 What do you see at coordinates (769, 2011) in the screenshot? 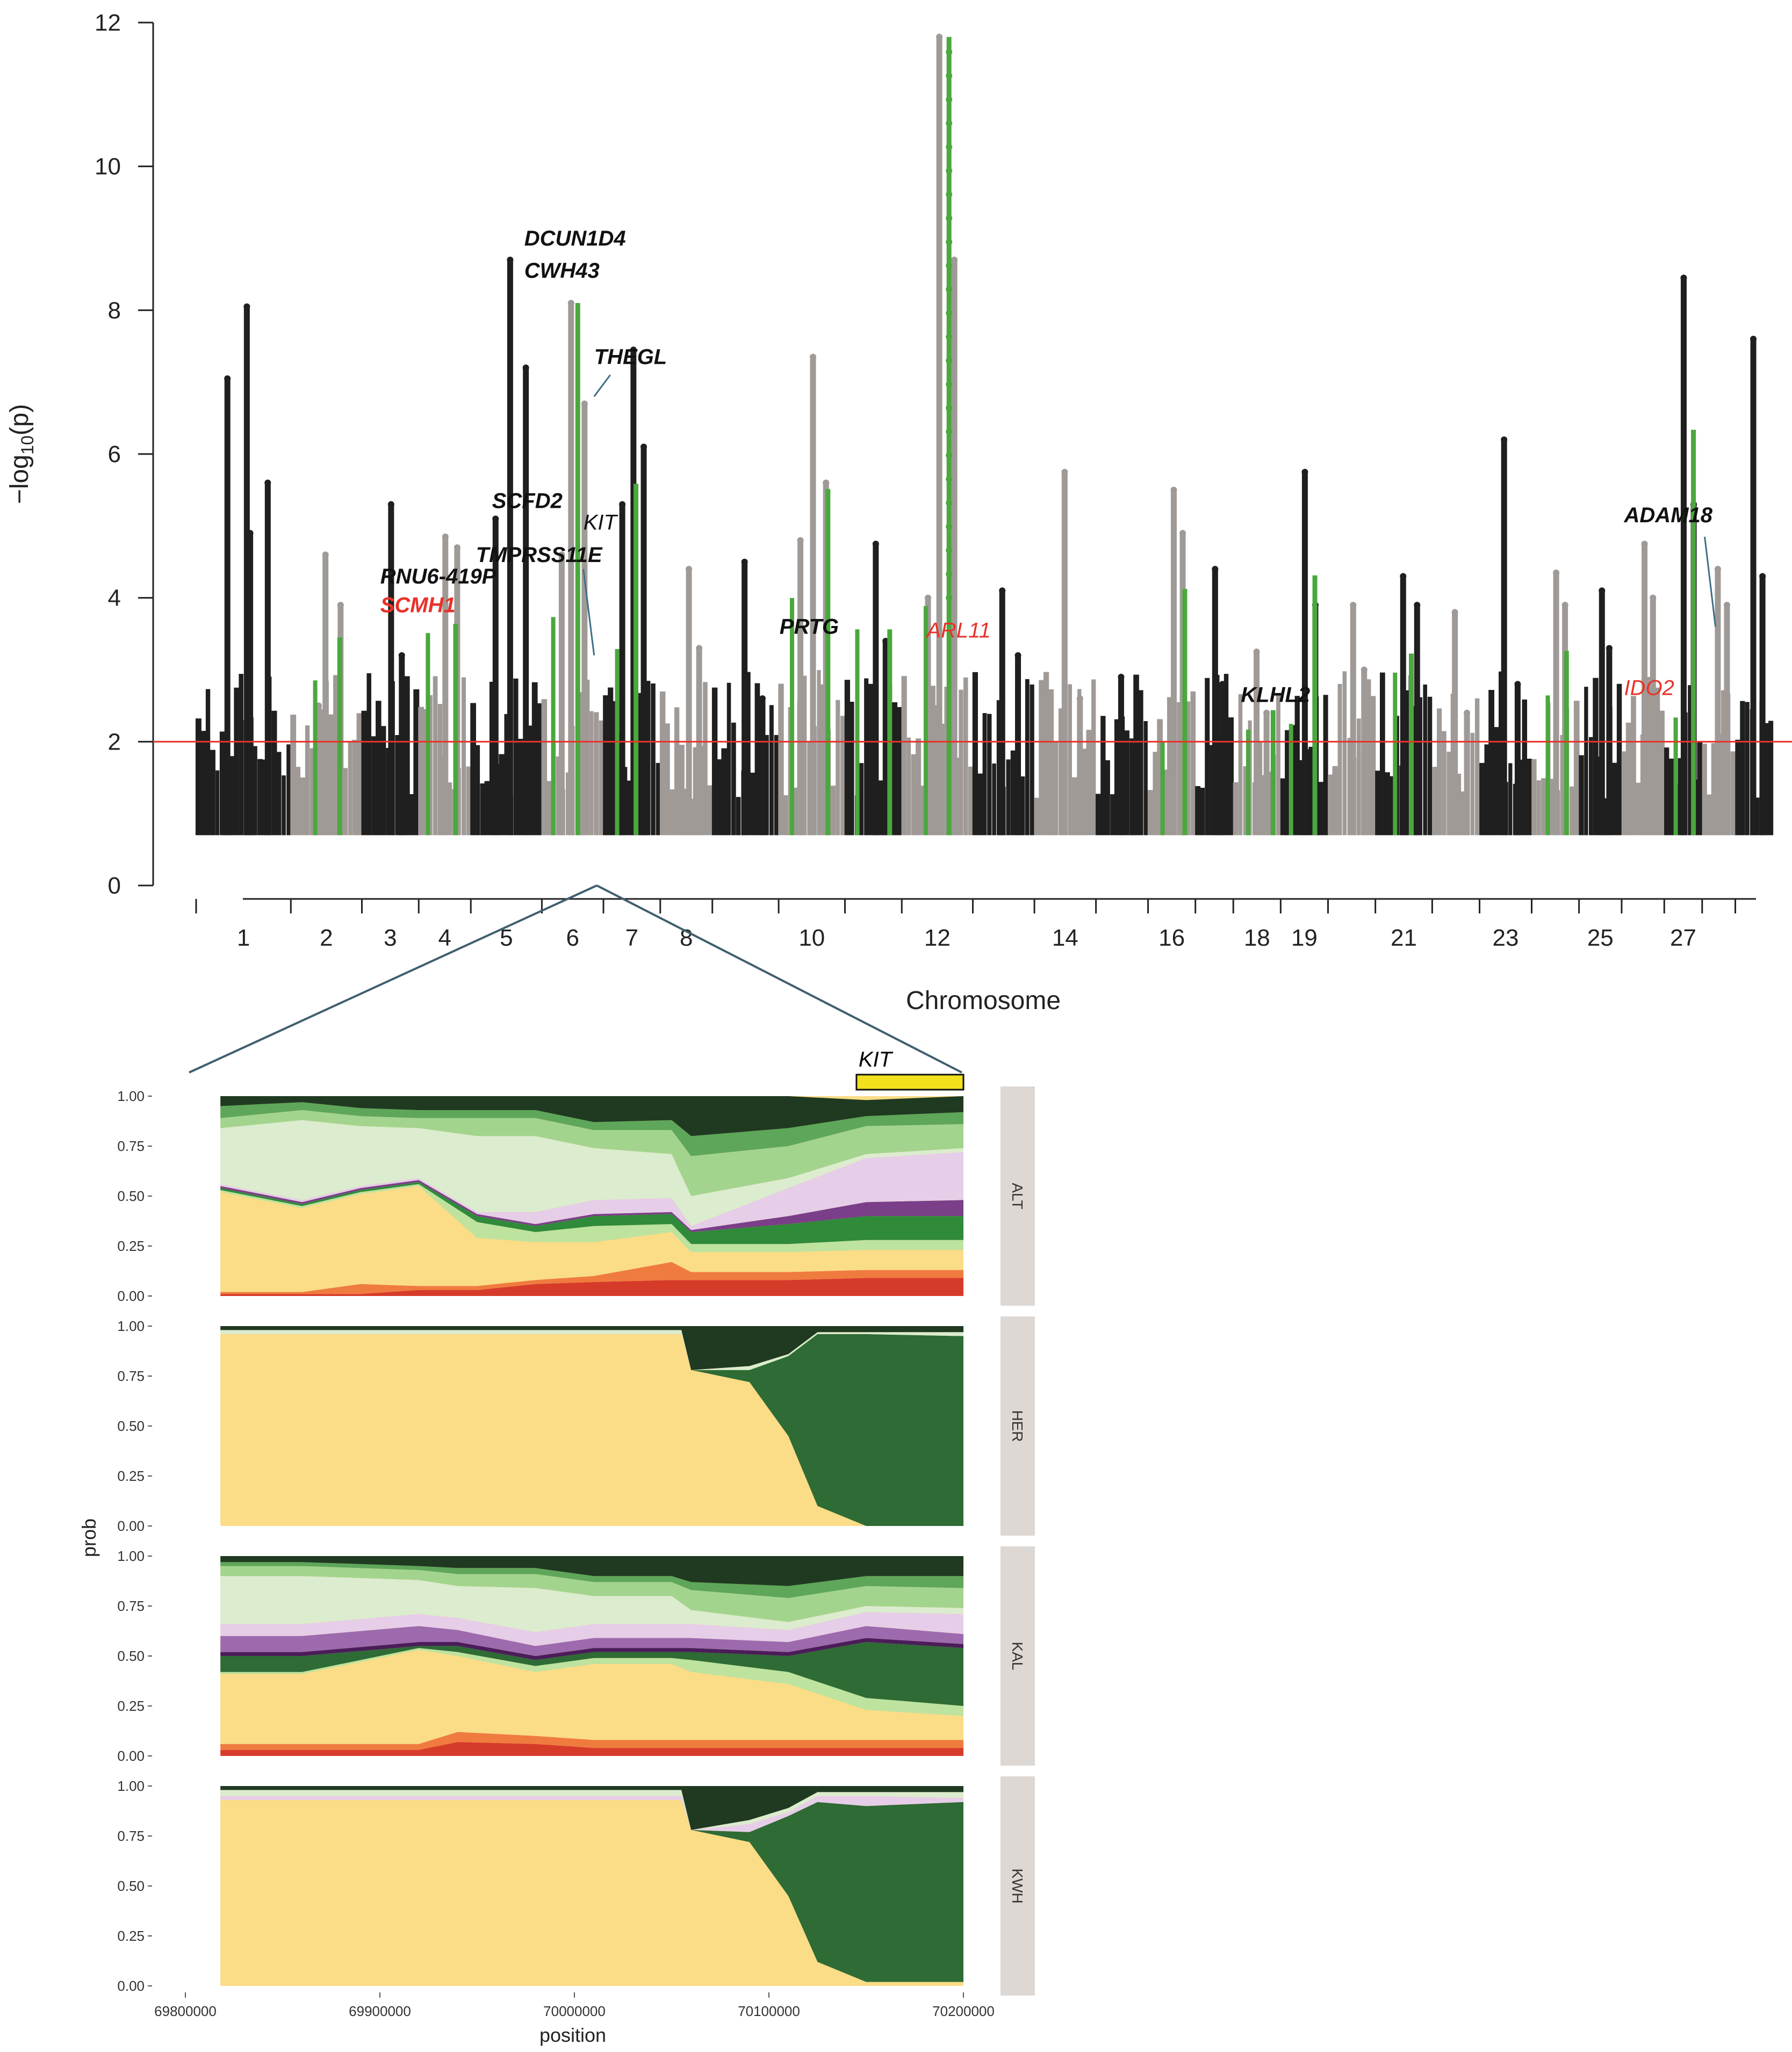
I see `position-tick-label: 70100000` at bounding box center [769, 2011].